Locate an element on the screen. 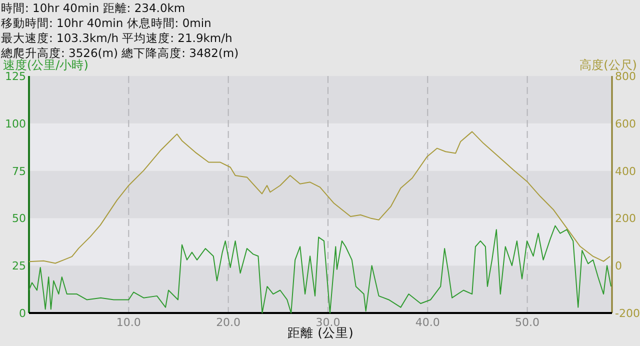 The height and width of the screenshot is (346, 640). y-tick-label: 100 is located at coordinates (15, 123).